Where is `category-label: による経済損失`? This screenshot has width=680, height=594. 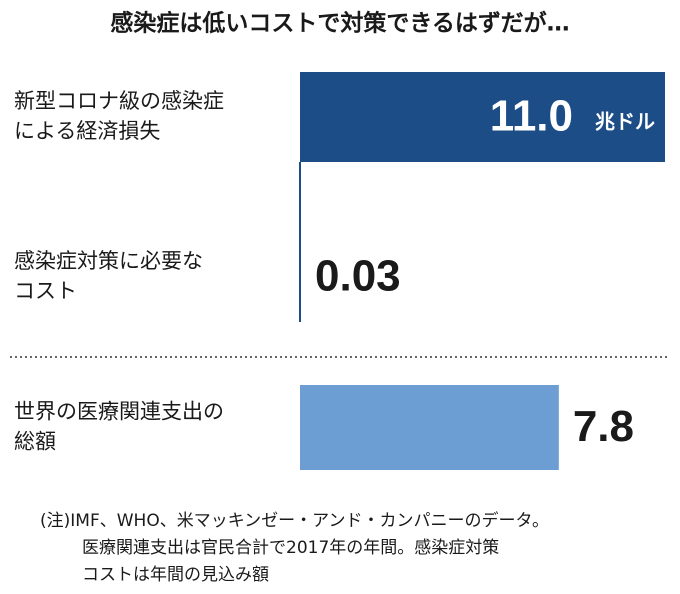
category-label: による経済損失 is located at coordinates (87, 131).